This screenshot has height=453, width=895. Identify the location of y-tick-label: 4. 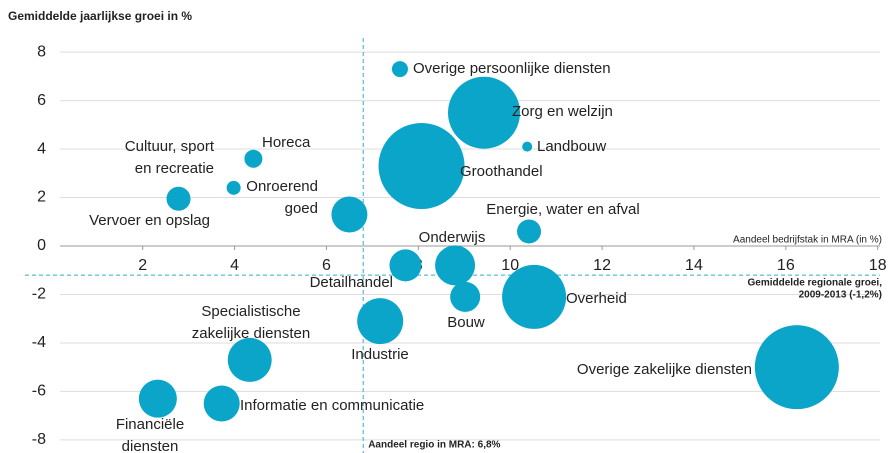
(41, 148).